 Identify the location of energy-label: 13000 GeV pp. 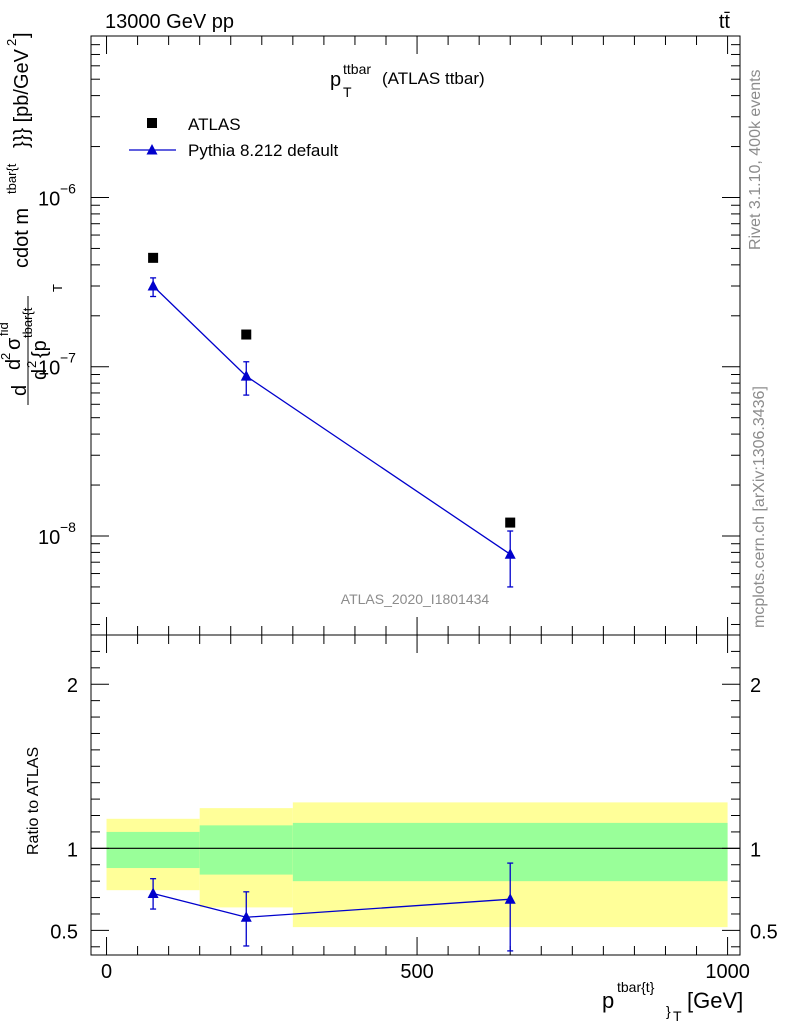
(169, 22).